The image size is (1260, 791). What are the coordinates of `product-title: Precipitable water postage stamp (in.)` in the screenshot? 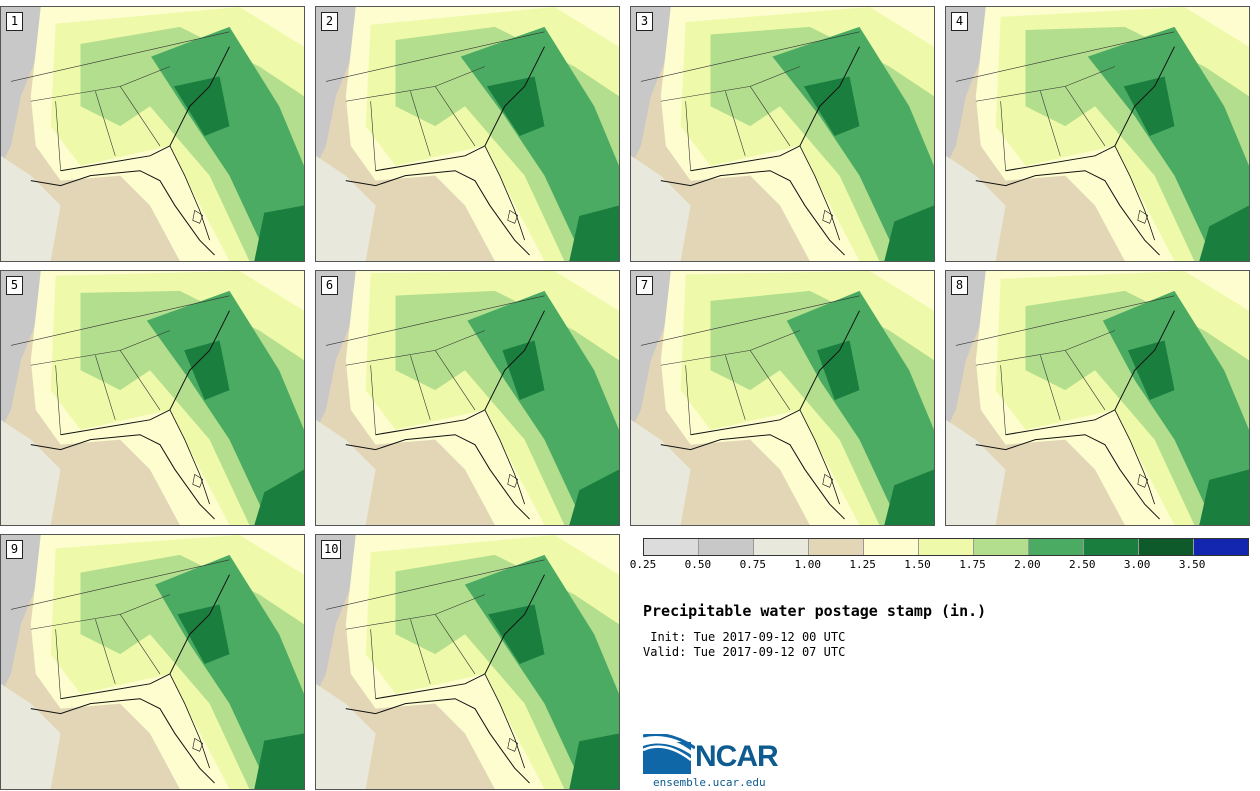 It's located at (815, 611).